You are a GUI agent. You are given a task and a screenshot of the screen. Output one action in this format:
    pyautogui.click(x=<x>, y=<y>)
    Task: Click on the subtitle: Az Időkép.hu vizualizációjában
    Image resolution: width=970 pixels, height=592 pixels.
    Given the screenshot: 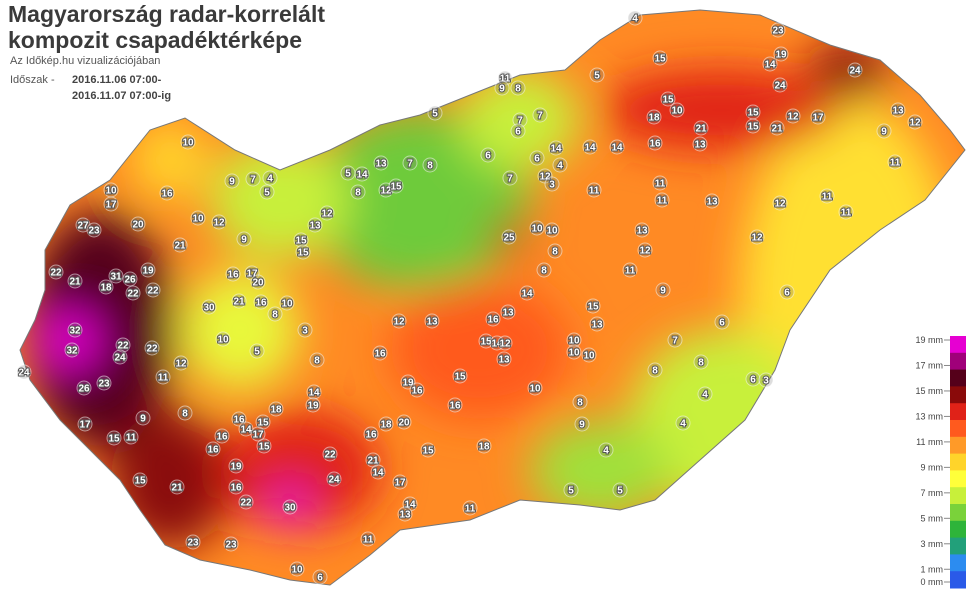 What is the action you would take?
    pyautogui.click(x=85, y=61)
    